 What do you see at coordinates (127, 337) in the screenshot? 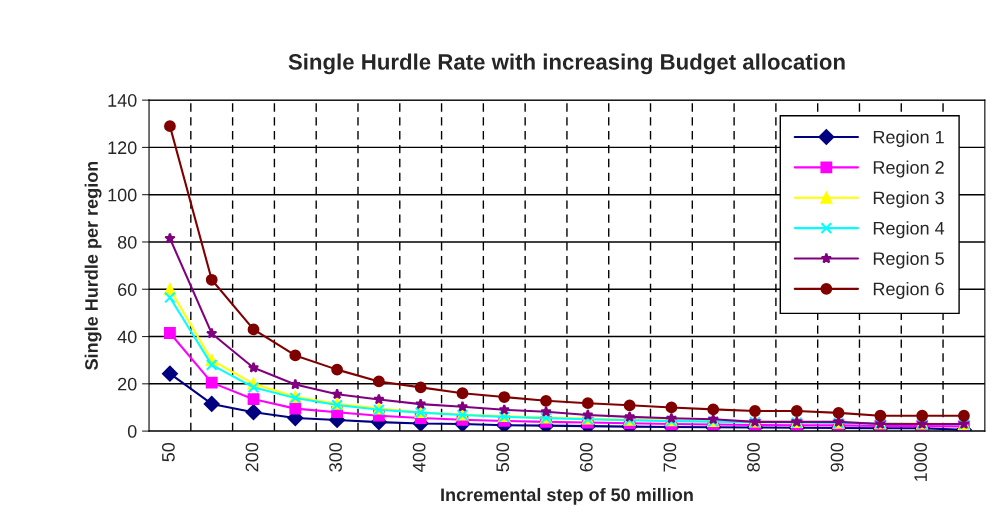
I see `y-tick-label: 40` at bounding box center [127, 337].